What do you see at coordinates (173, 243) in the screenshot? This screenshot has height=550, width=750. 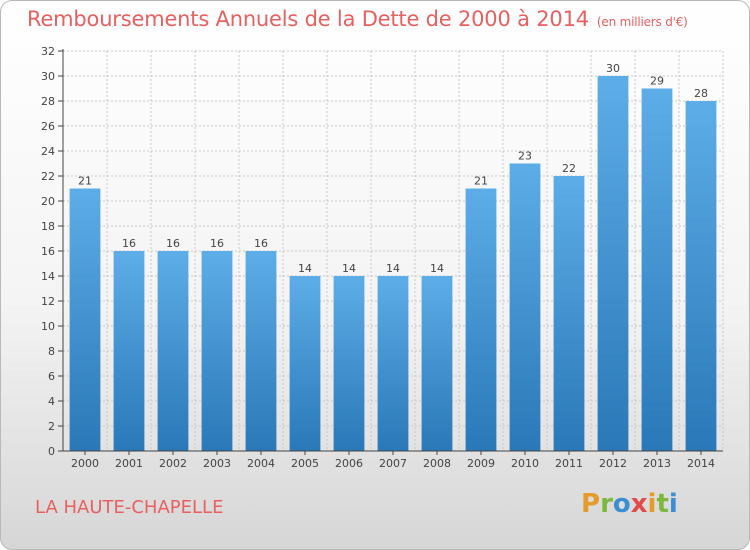 I see `data-label-2002: 16` at bounding box center [173, 243].